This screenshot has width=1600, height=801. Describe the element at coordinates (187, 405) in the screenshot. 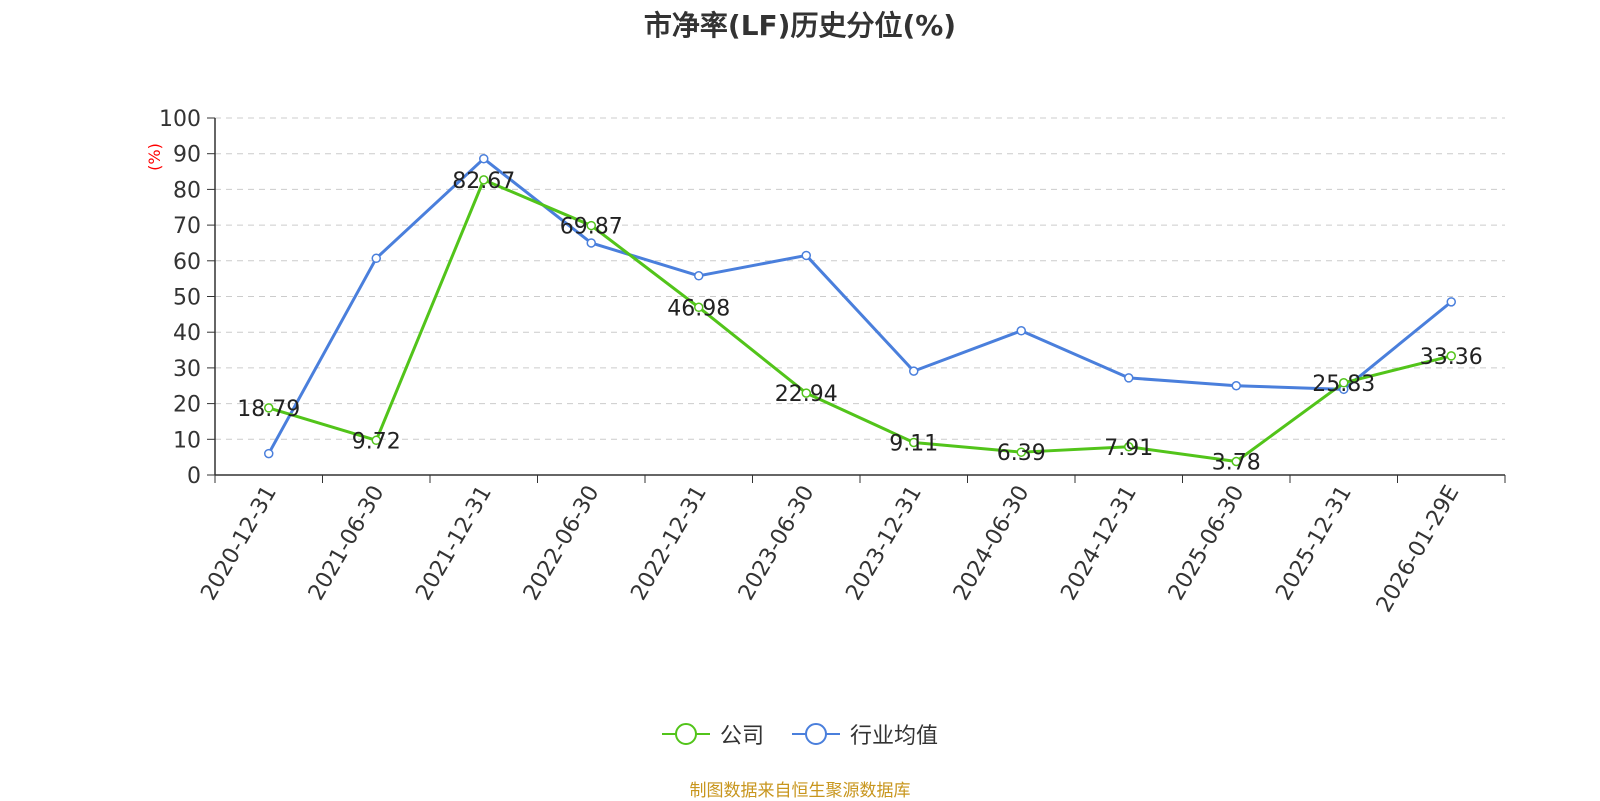

I see `y-tick-label: 20` at that location.